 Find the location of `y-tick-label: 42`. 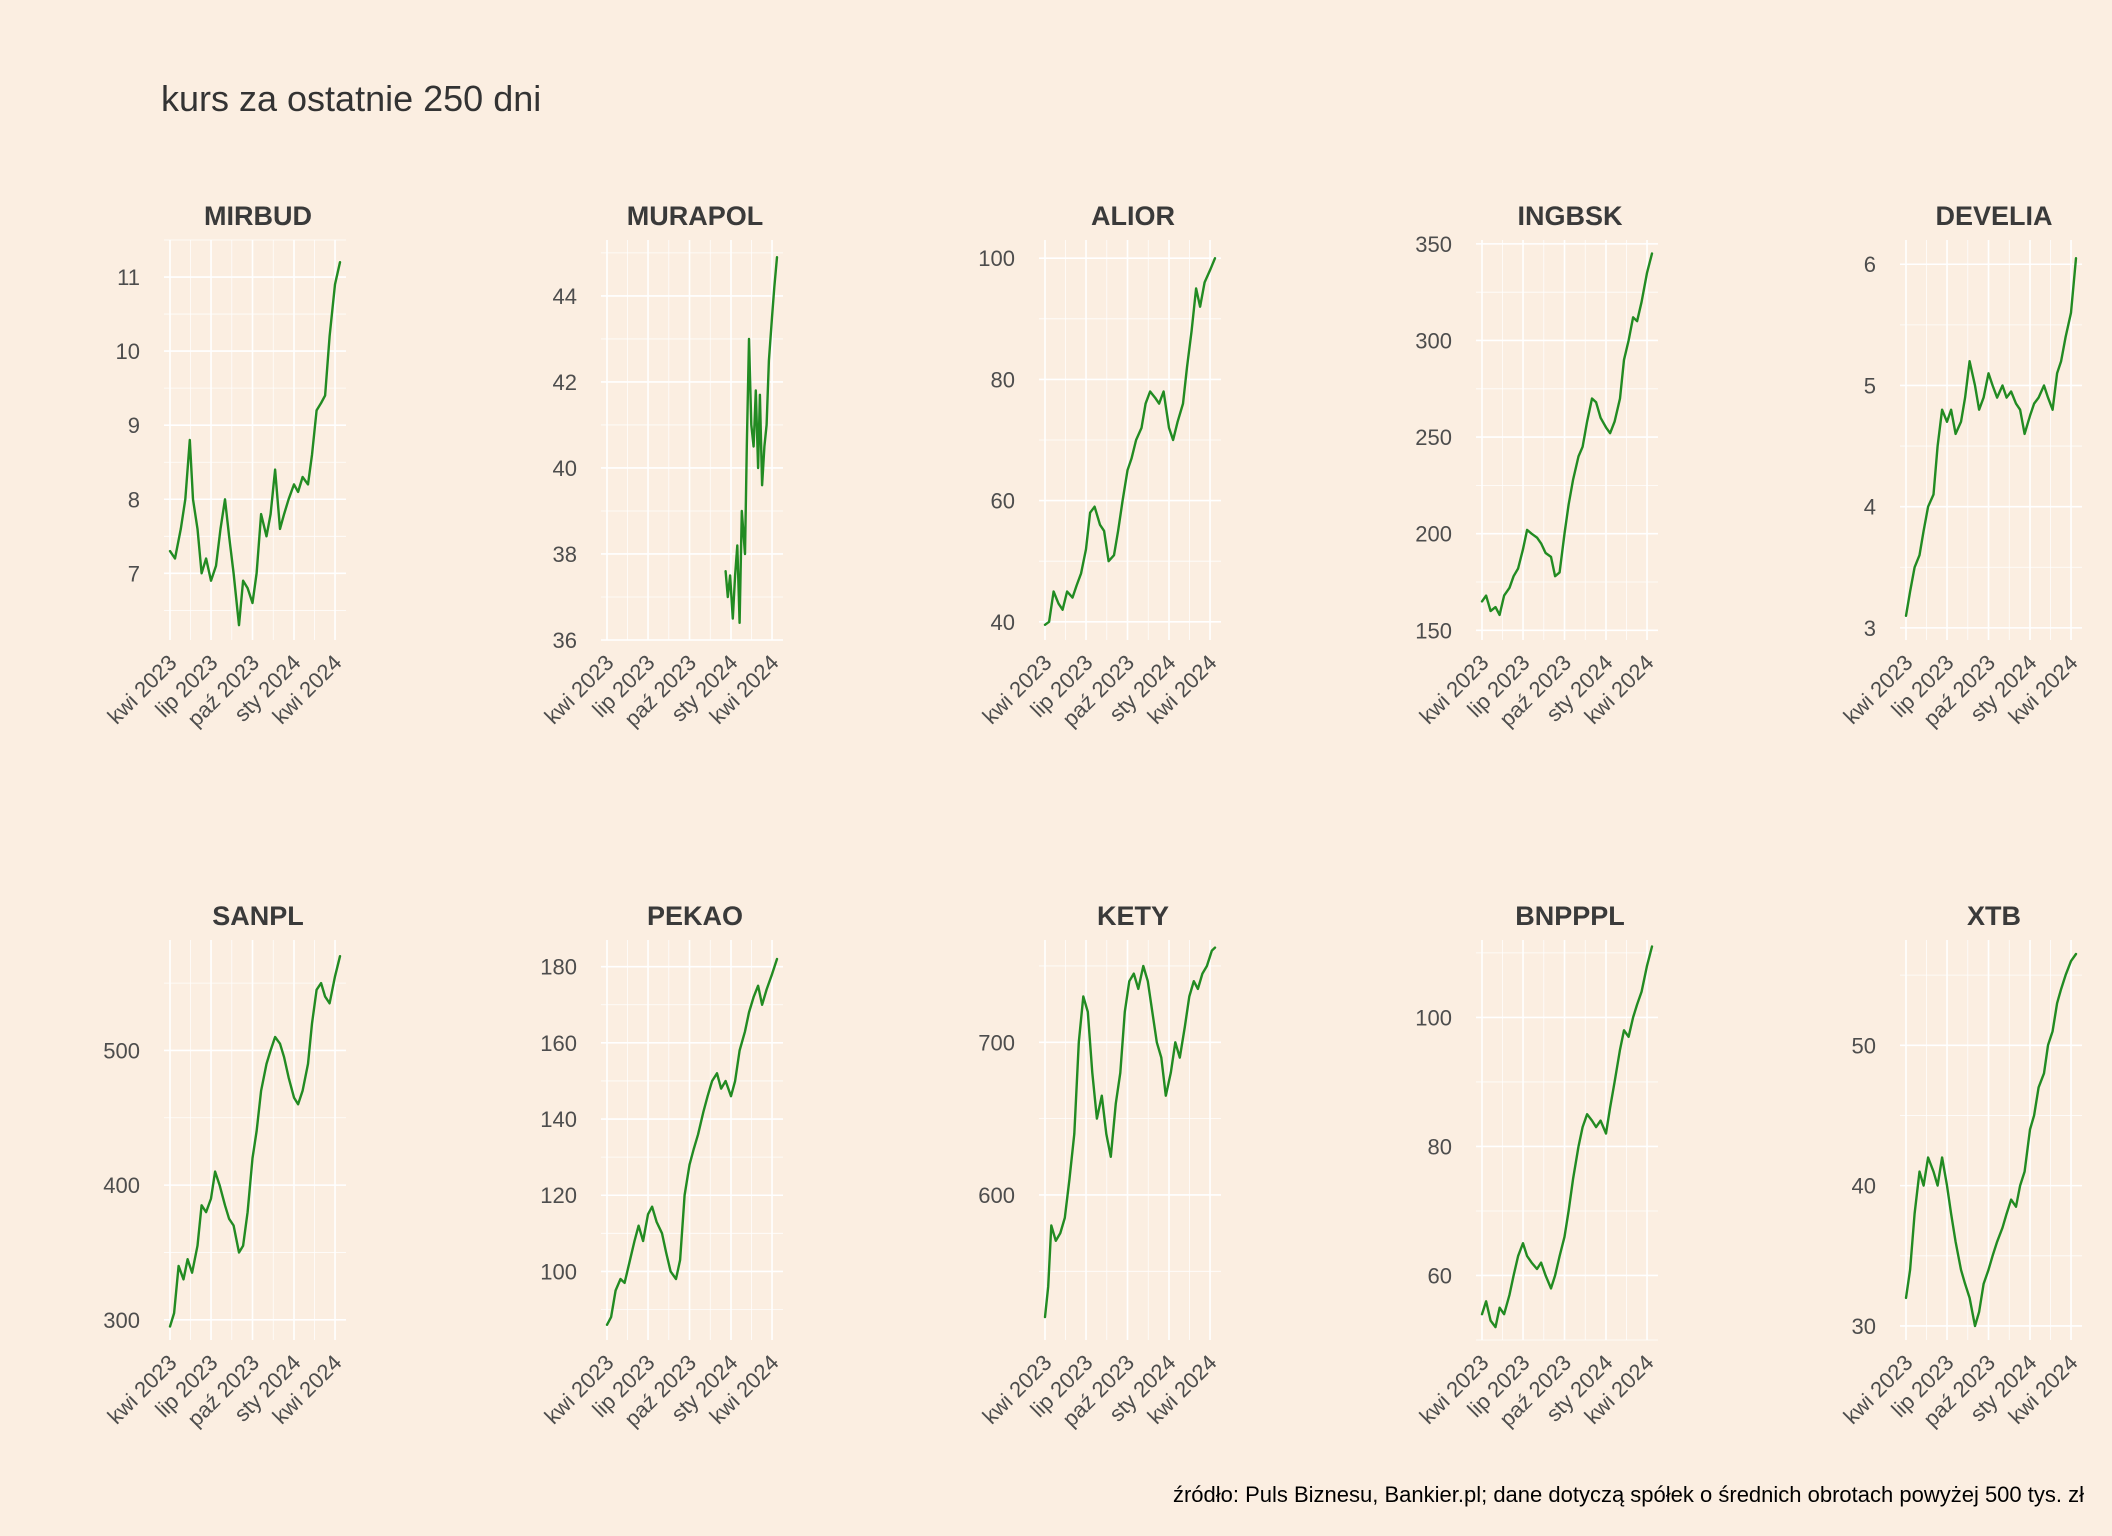

y-tick-label: 42 is located at coordinates (565, 382).